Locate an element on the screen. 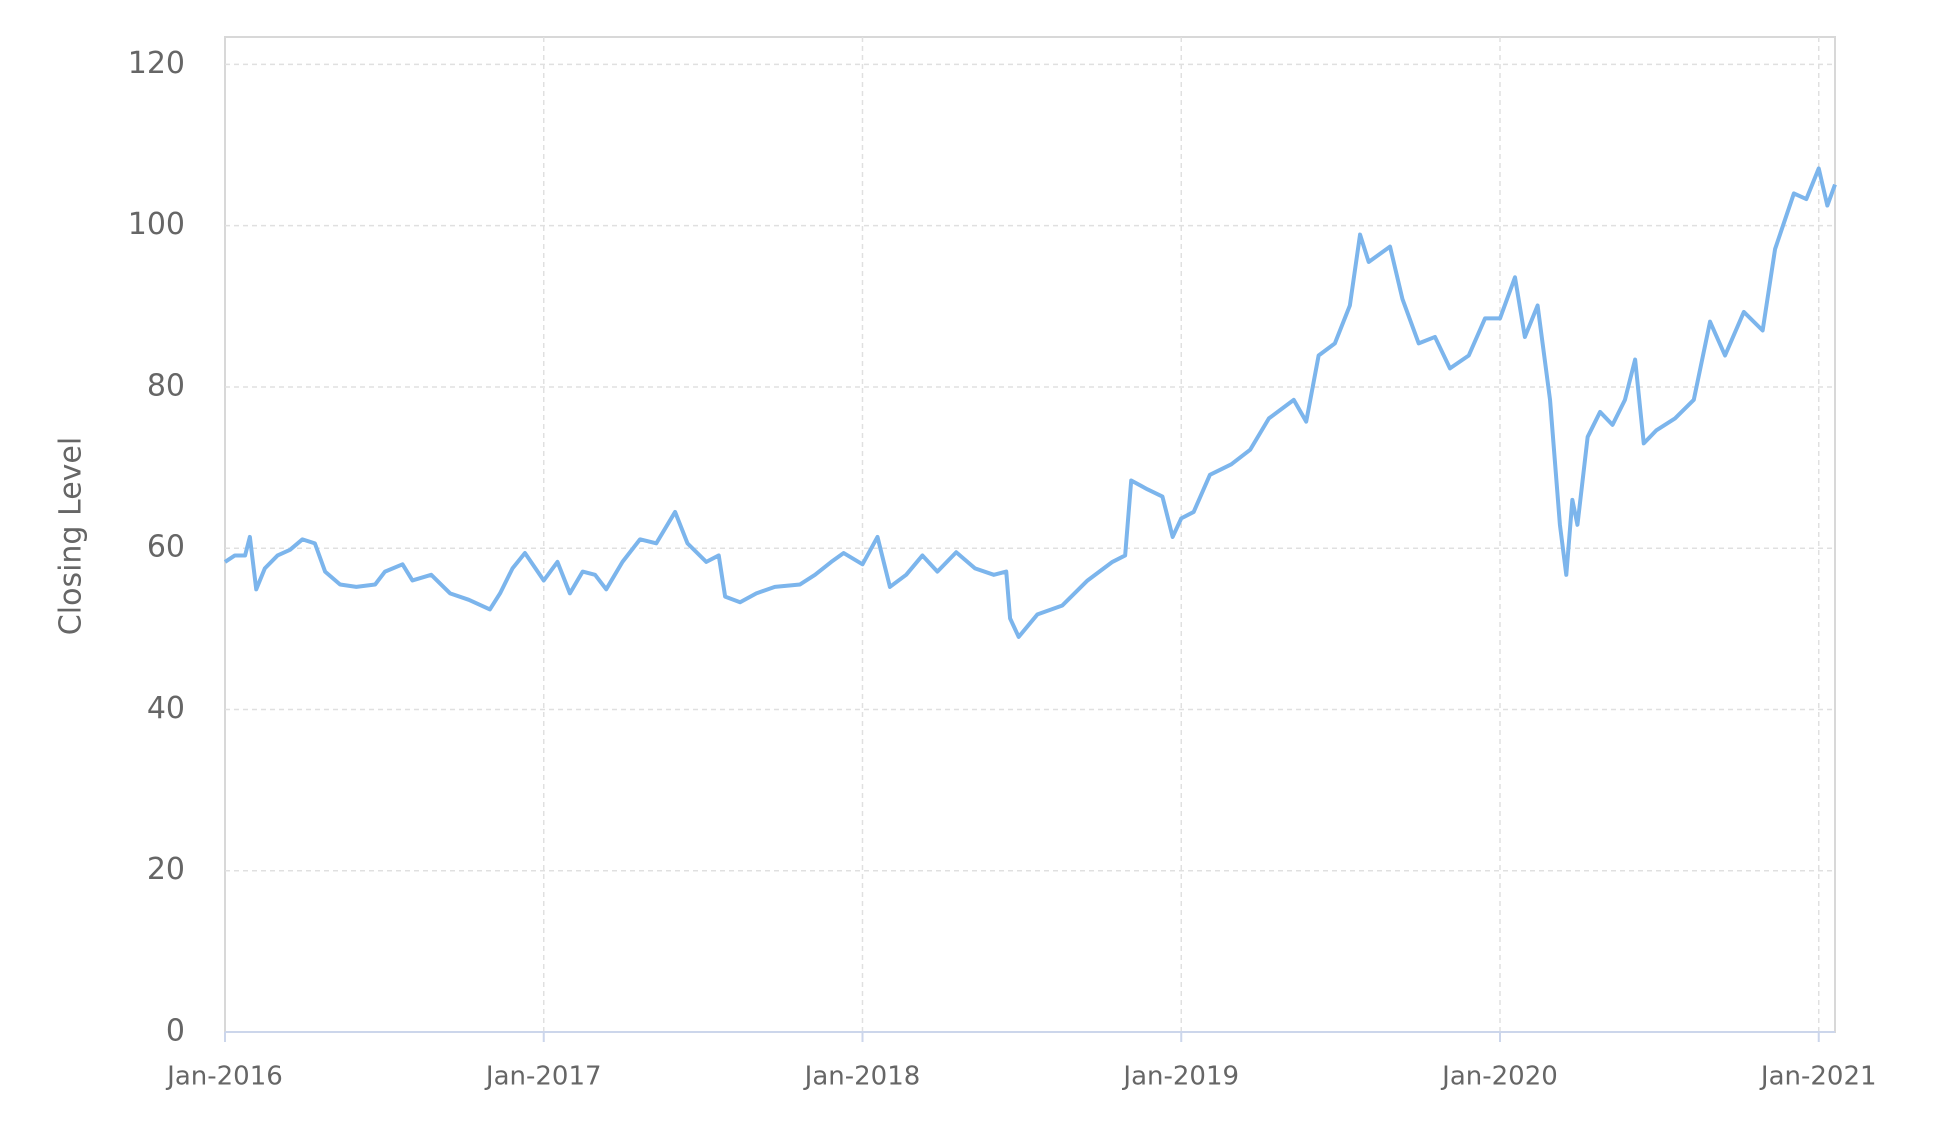 This screenshot has height=1131, width=1950. x-tick-label: Jan-2016 is located at coordinates (224, 1077).